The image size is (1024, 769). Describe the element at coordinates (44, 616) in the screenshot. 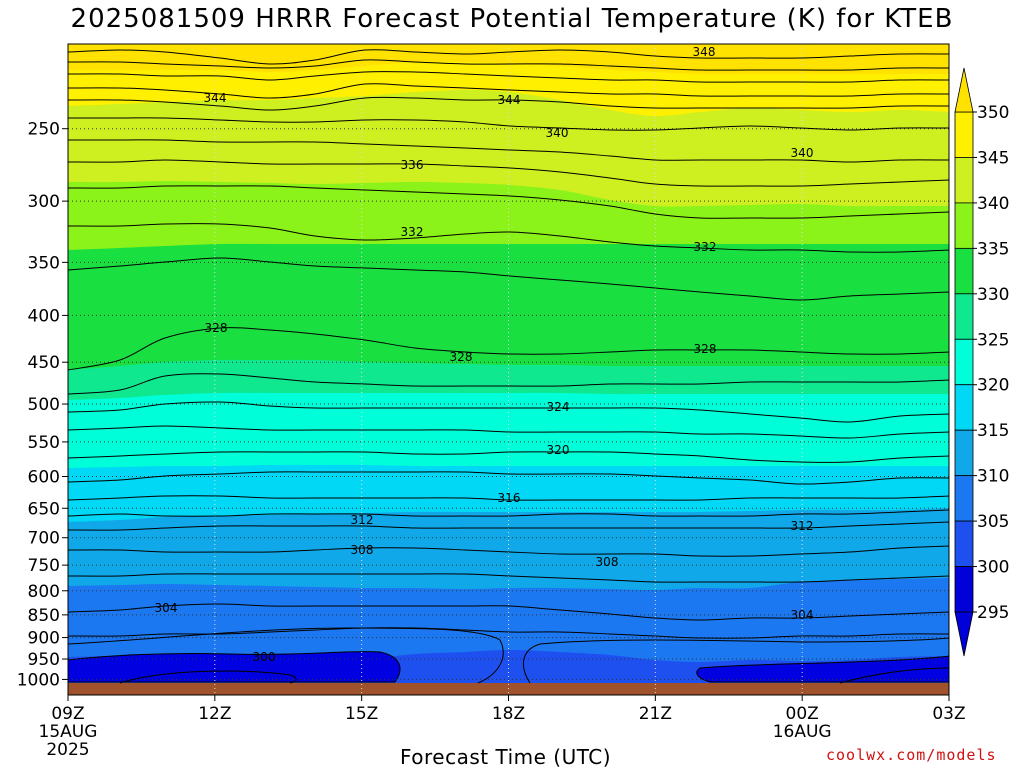

I see `y-tick-label: 850` at that location.